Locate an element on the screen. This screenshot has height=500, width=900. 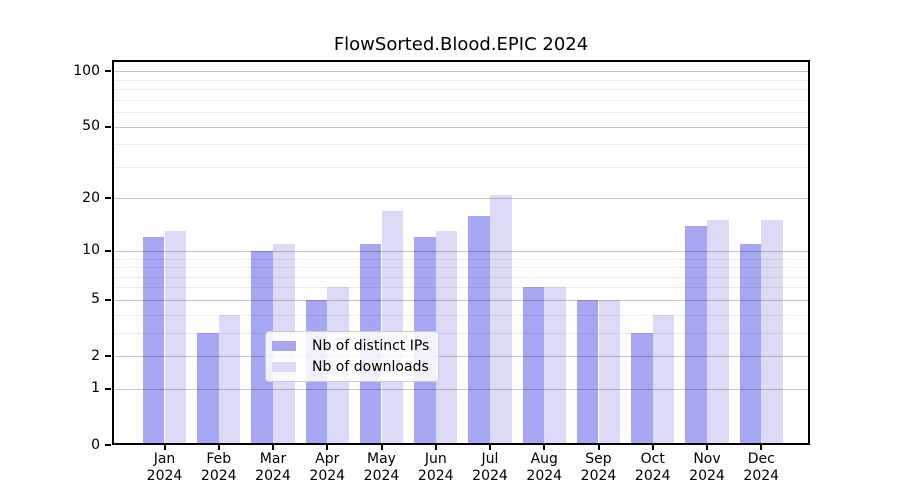
y-tick-label-0: 0 is located at coordinates (95, 444).